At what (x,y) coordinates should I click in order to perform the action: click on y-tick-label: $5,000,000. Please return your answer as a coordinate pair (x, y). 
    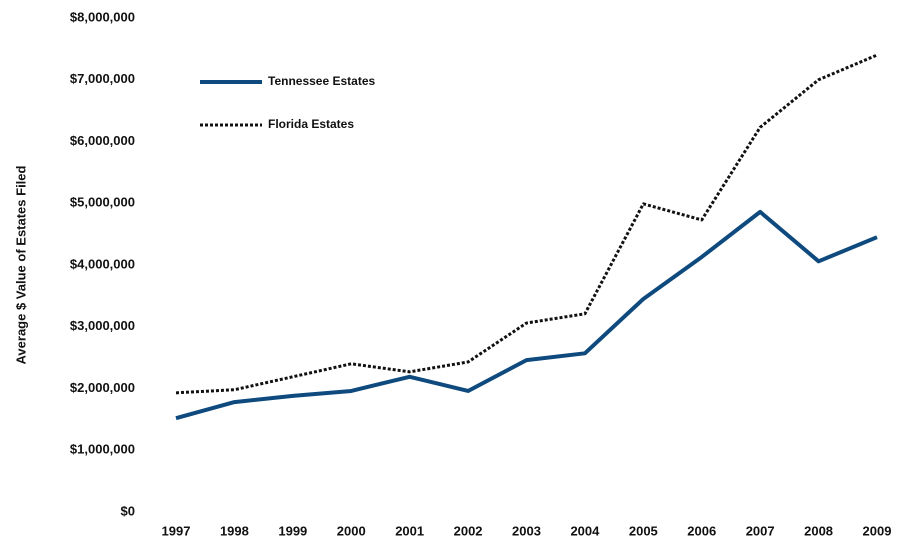
    Looking at the image, I should click on (102, 202).